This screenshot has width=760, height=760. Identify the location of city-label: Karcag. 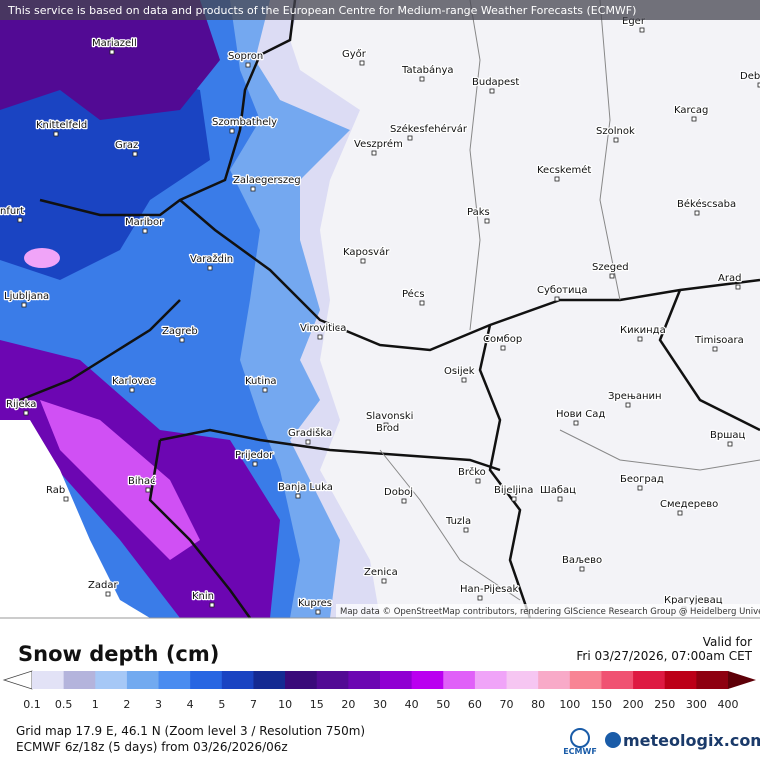
(691, 110).